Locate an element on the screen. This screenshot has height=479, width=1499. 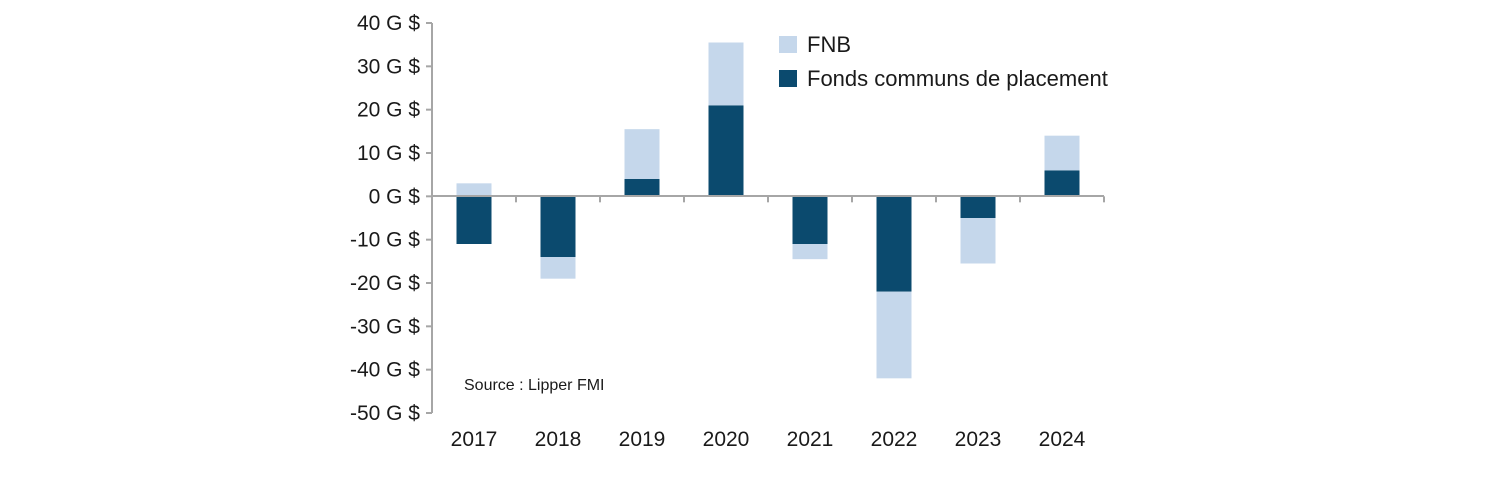
y-tick-label: 40 G $ is located at coordinates (388, 23).